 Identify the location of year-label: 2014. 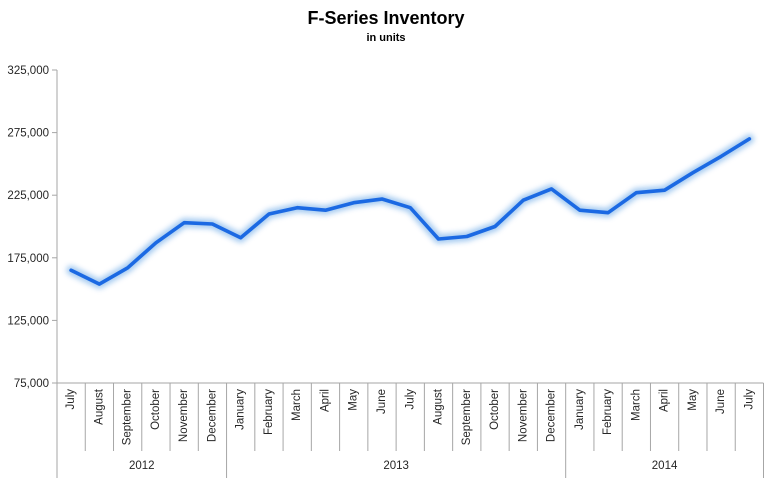
(665, 466).